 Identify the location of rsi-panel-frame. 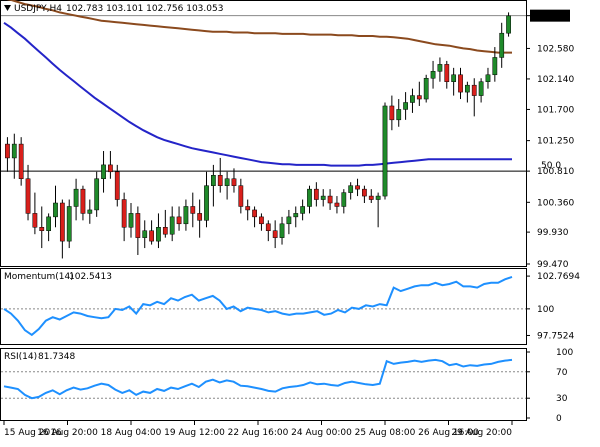
(263, 384).